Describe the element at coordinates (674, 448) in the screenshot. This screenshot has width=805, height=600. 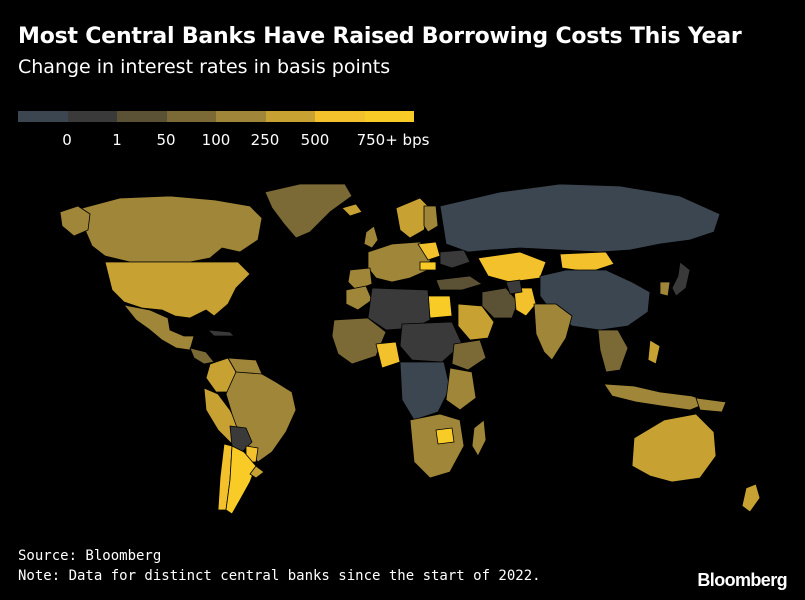
I see `country-australia` at that location.